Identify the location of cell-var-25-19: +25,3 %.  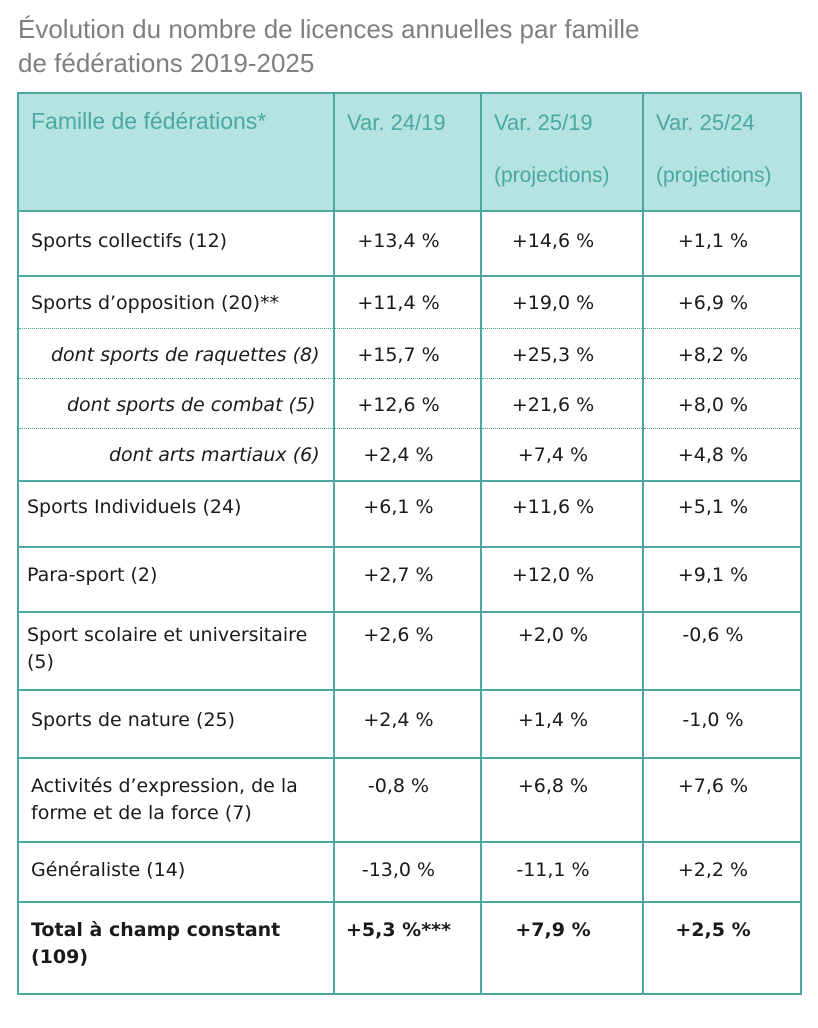
(562, 353).